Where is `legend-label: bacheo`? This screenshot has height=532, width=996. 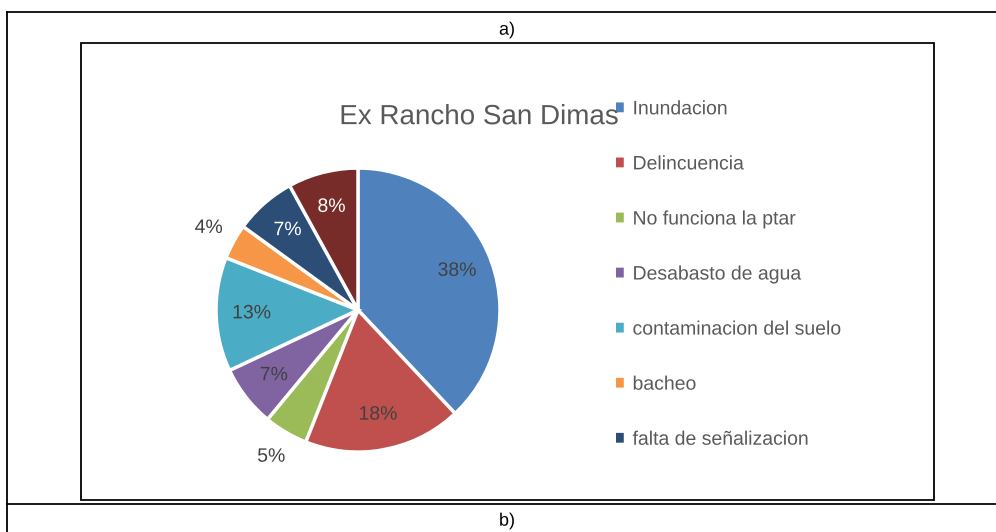
legend-label: bacheo is located at coordinates (665, 383).